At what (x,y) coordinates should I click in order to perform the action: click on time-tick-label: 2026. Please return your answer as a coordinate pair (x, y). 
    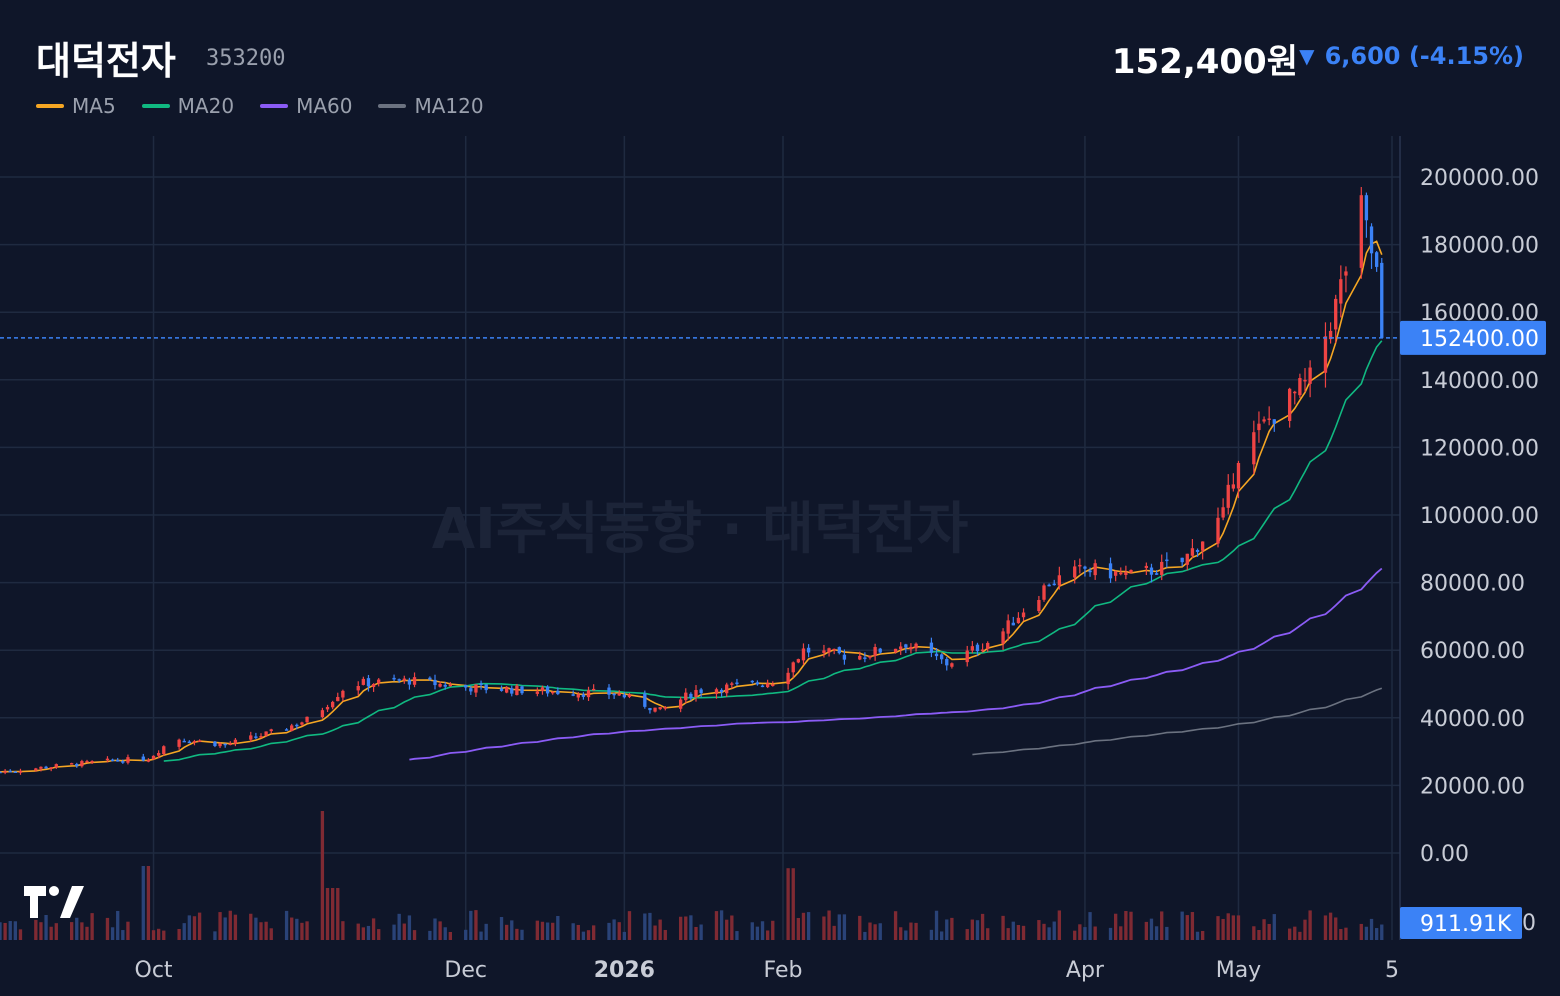
    Looking at the image, I should click on (624, 970).